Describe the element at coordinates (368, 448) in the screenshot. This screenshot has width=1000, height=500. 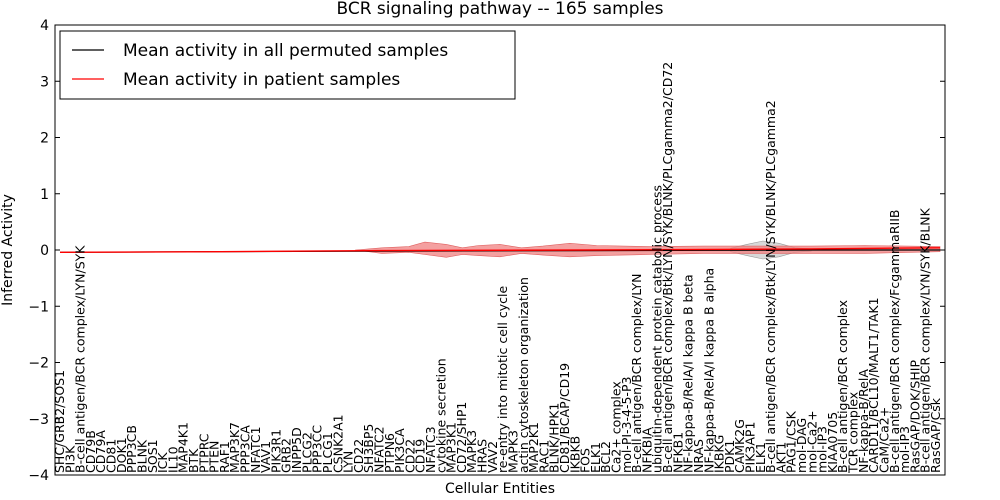
I see `x-tick-label: SH3BP5` at that location.